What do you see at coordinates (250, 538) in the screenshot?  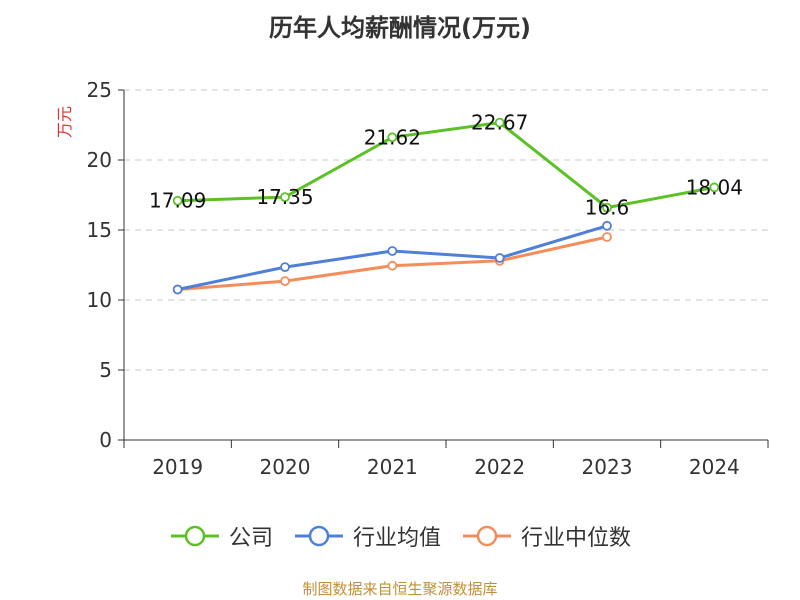 I see `legend-label: 公司` at bounding box center [250, 538].